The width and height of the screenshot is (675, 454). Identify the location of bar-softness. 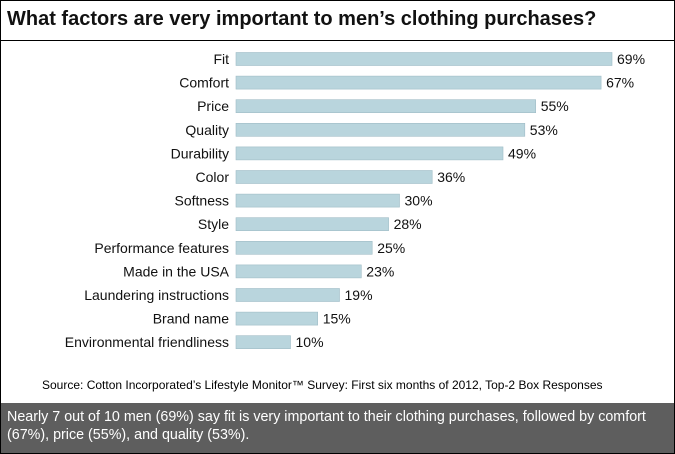
(317, 200).